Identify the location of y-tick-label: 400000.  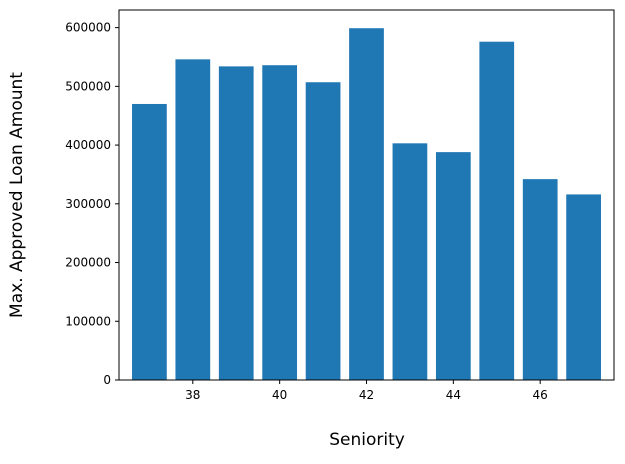
(88, 145).